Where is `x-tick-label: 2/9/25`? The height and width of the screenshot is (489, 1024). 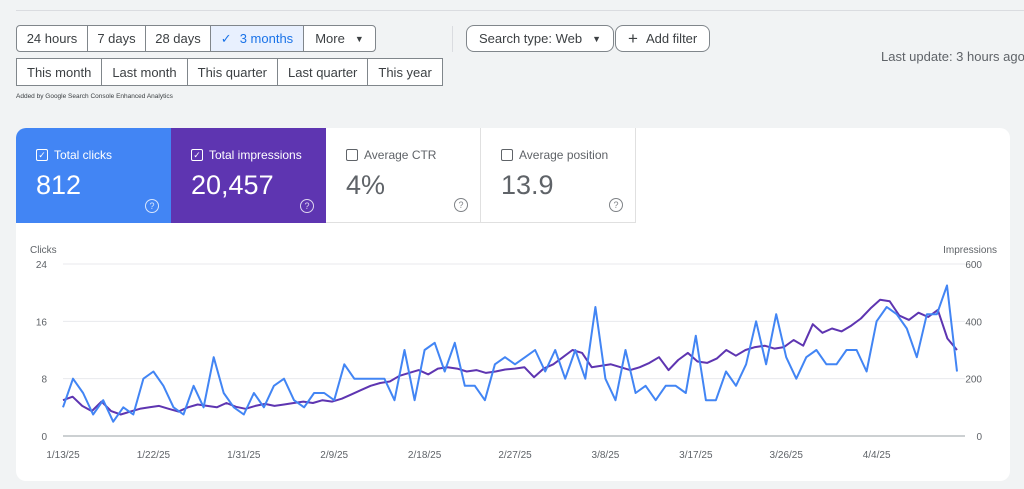 x-tick-label: 2/9/25 is located at coordinates (334, 455).